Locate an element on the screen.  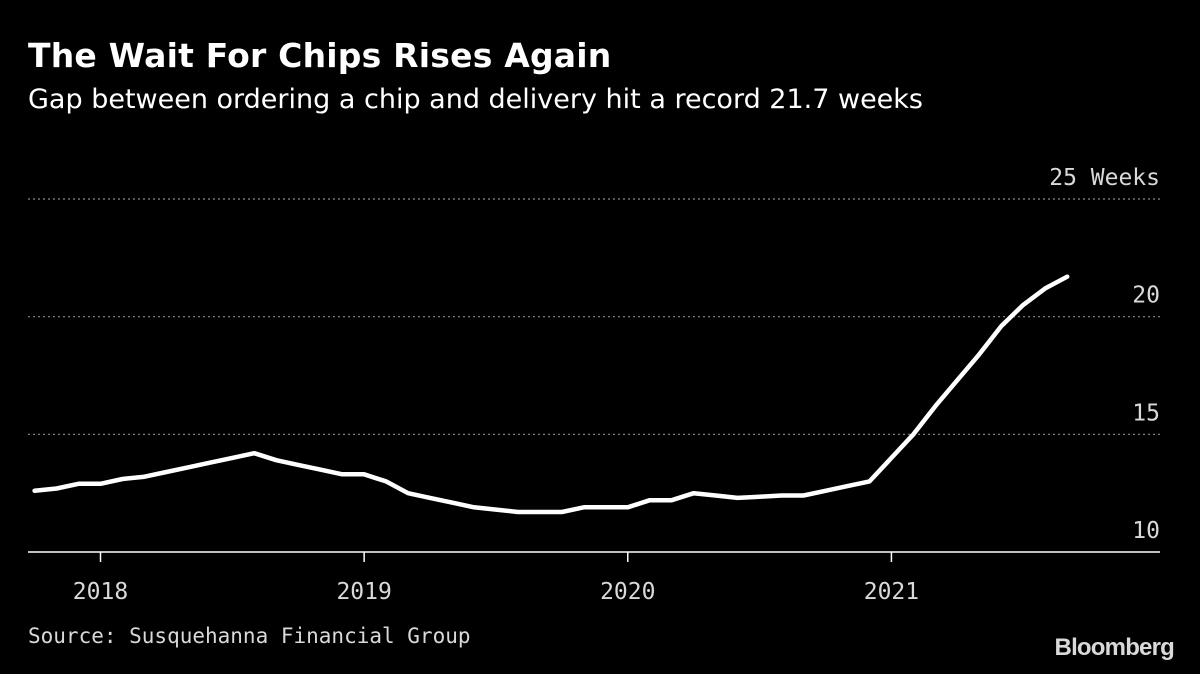
chart-title: The Wait For Chips Rises Again is located at coordinates (320, 55).